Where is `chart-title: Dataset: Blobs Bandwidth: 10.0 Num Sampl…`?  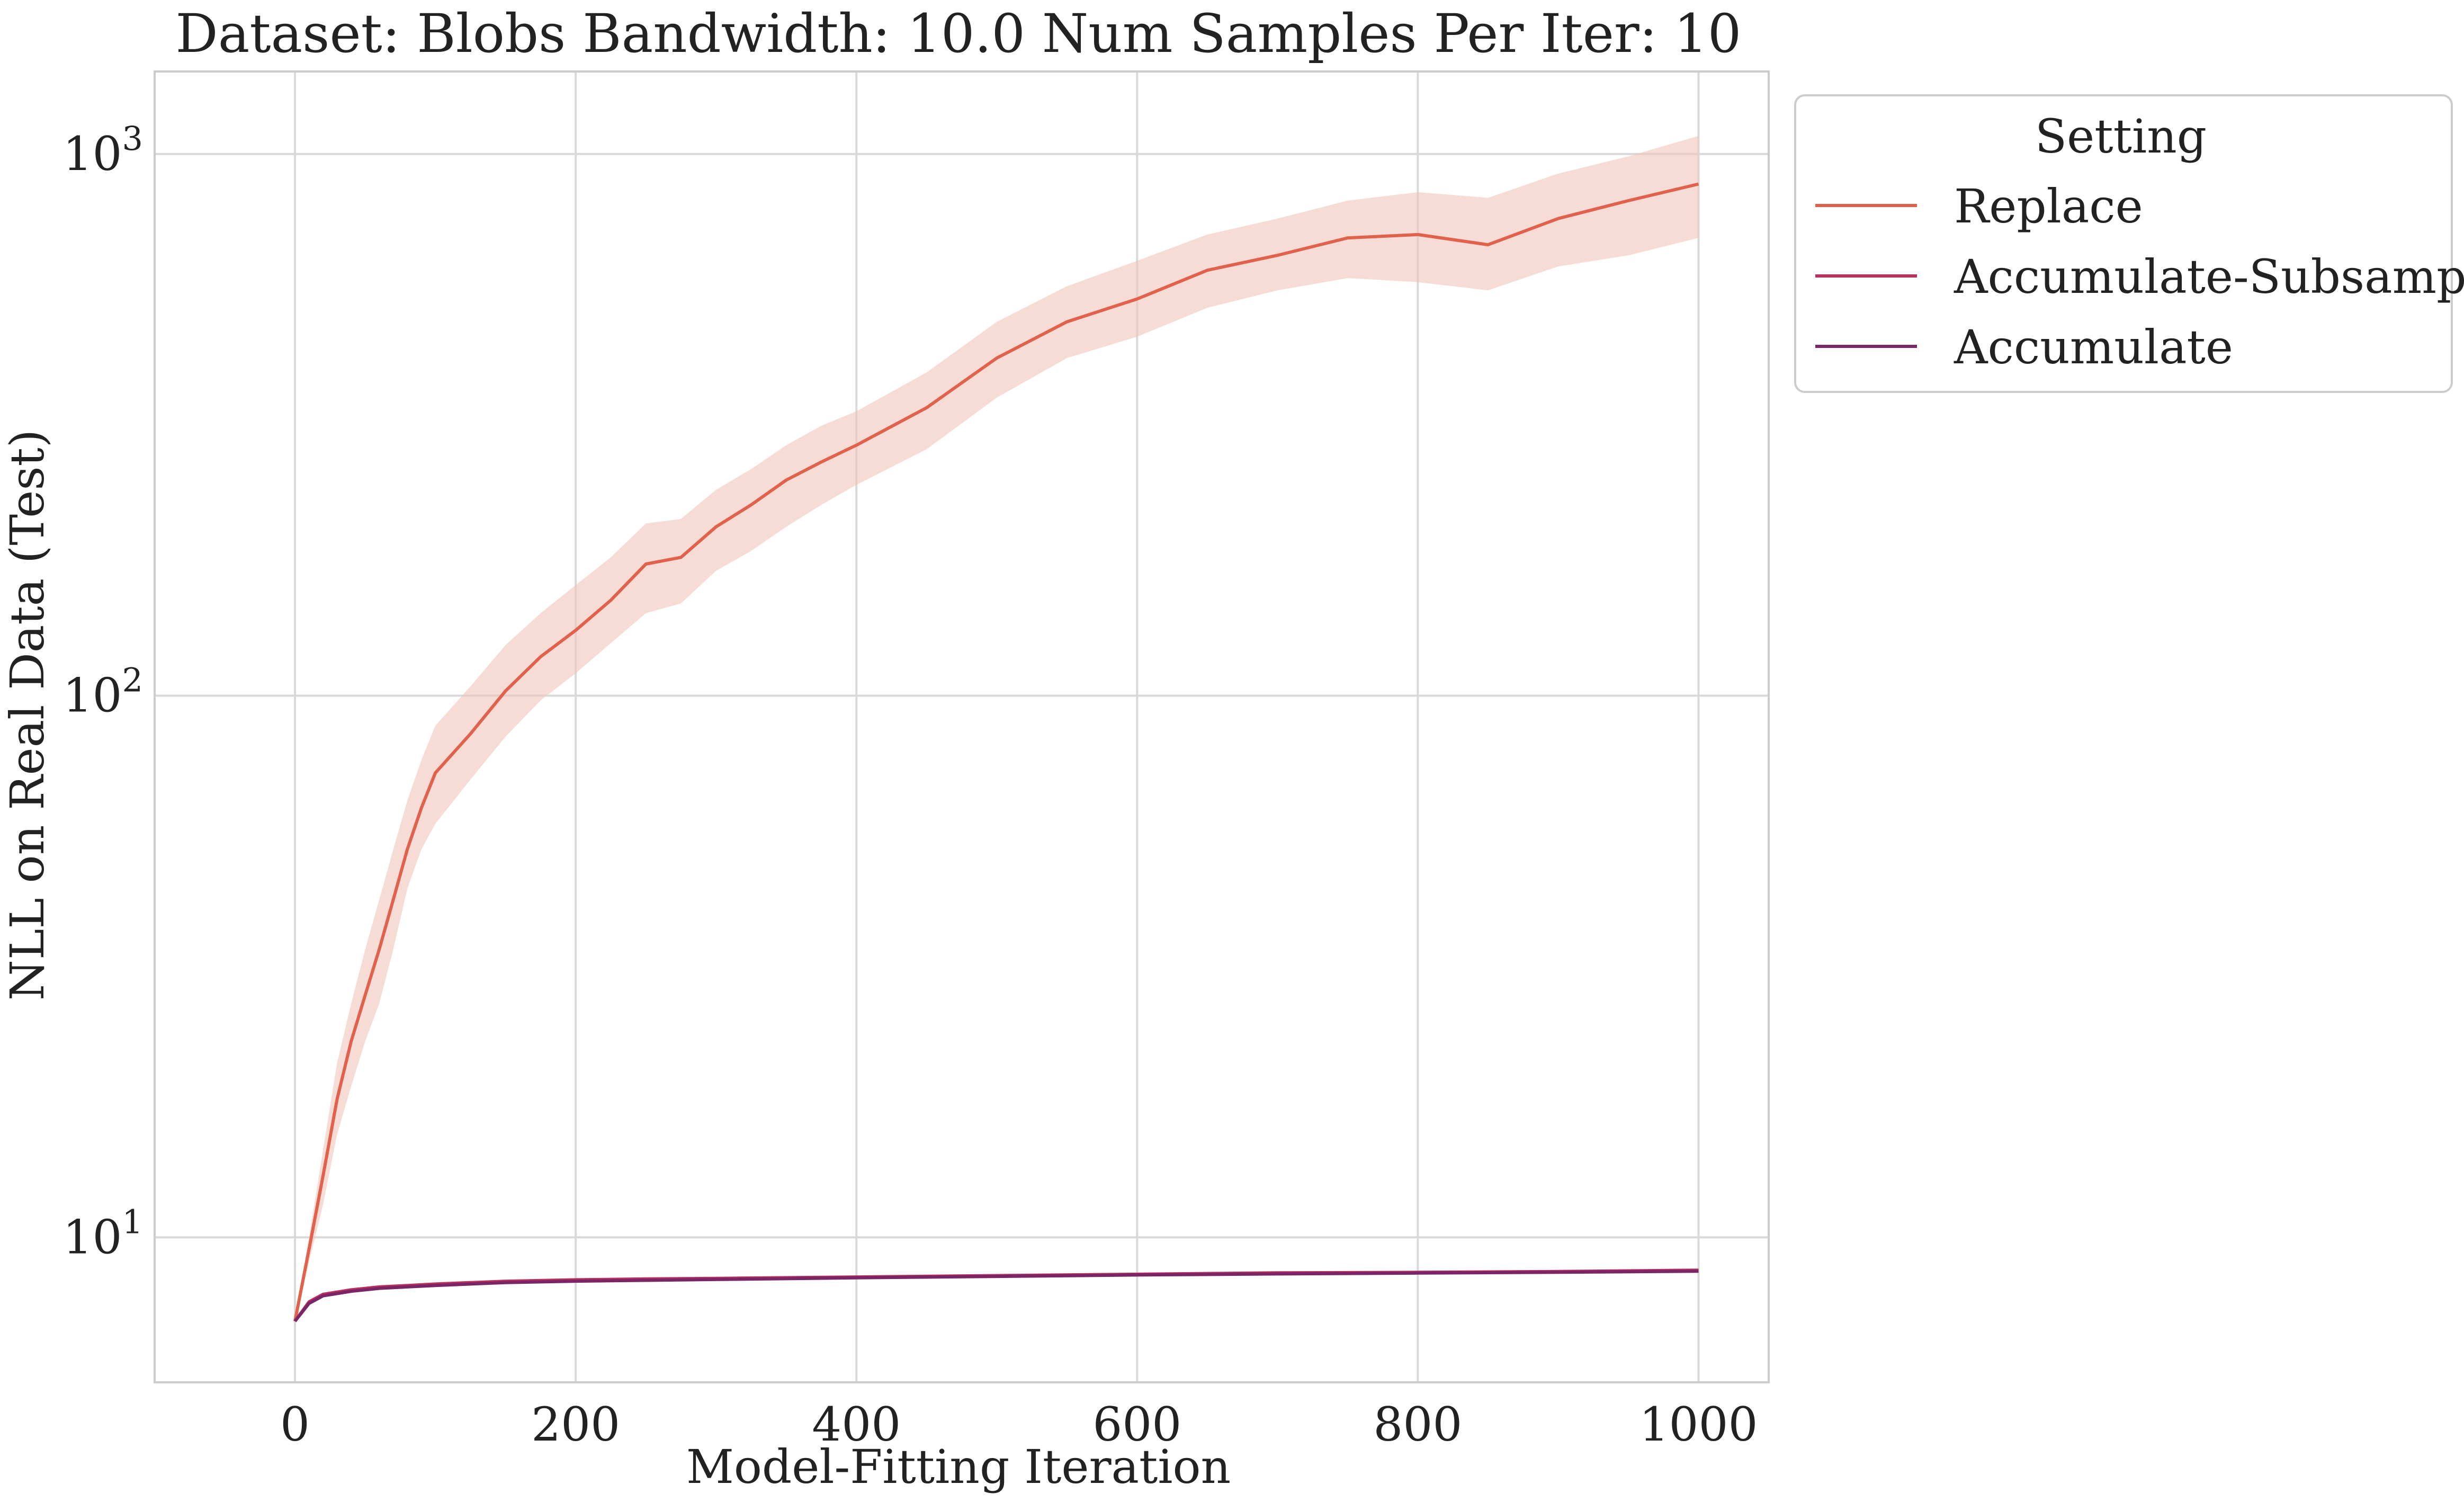 chart-title: Dataset: Blobs Bandwidth: 10.0 Num Sampl… is located at coordinates (959, 34).